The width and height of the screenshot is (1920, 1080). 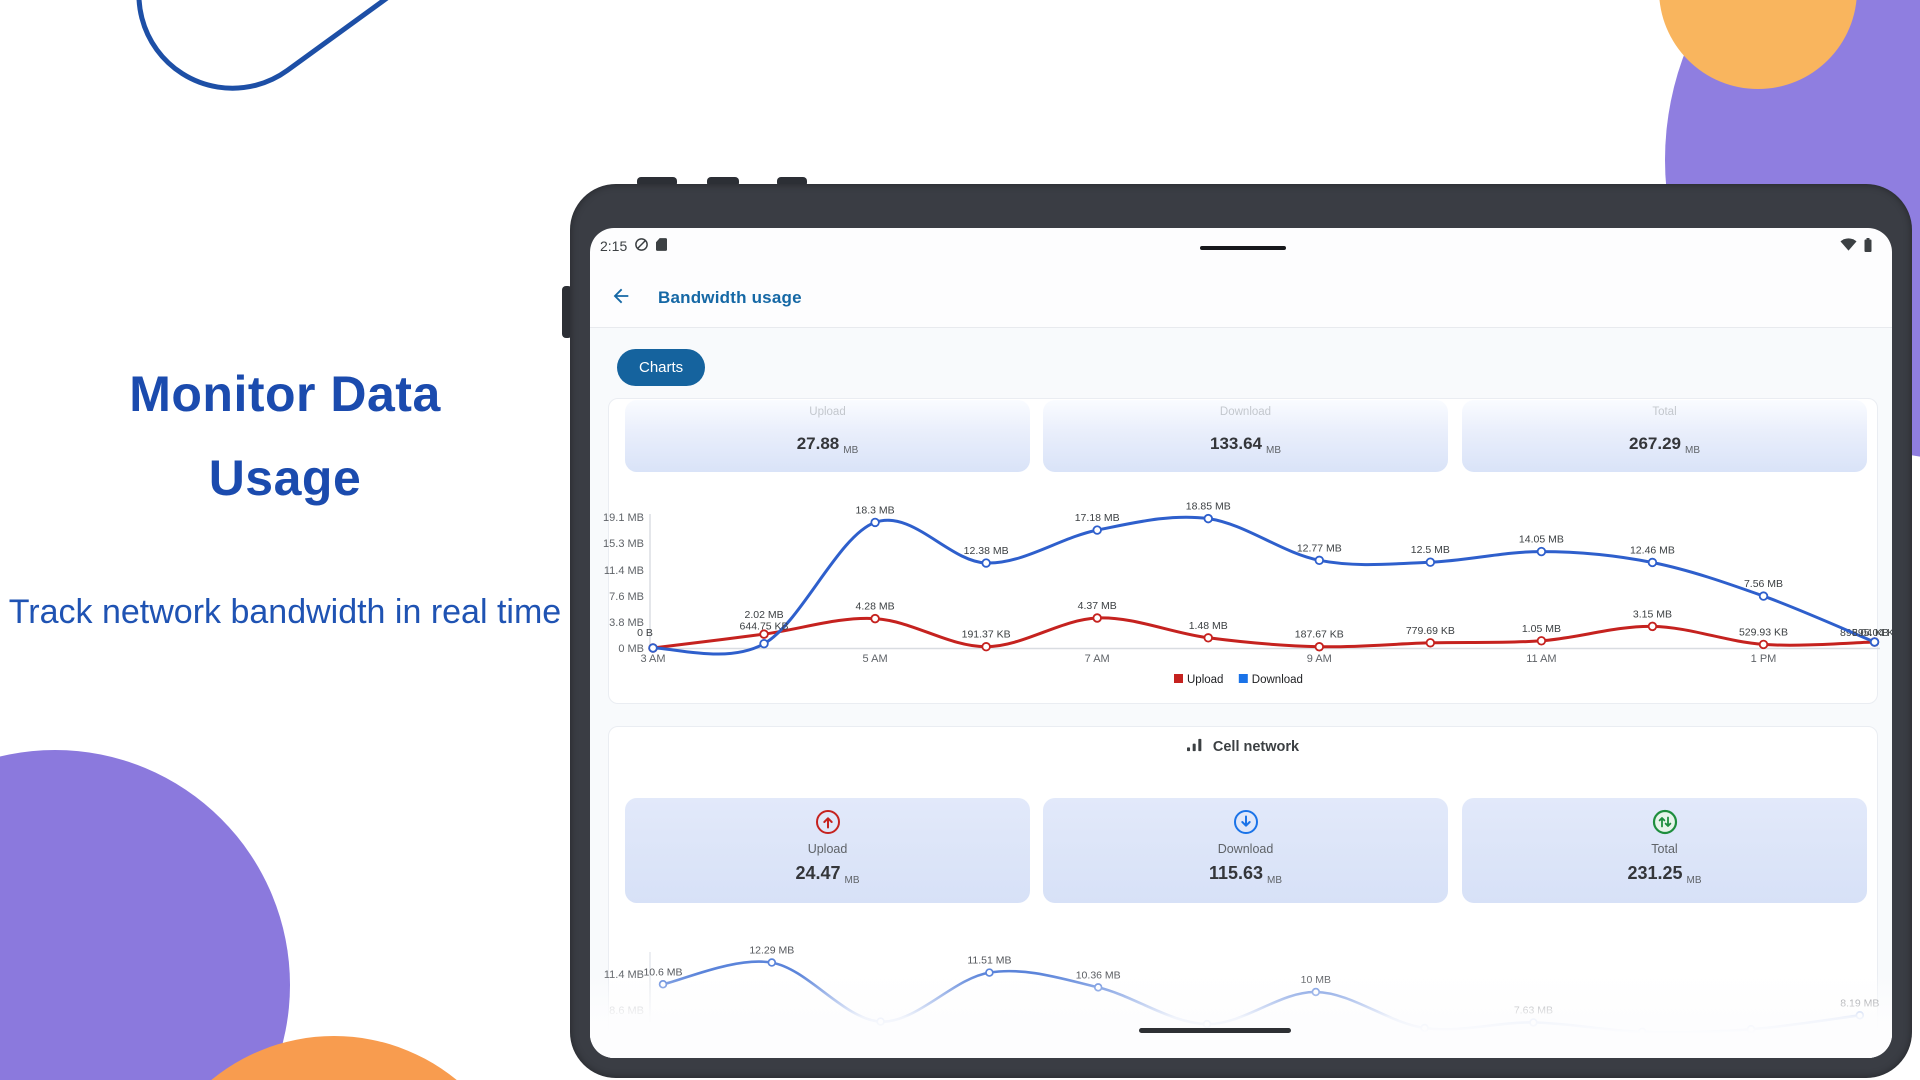 I want to click on wifi-icon, so click(x=1848, y=246).